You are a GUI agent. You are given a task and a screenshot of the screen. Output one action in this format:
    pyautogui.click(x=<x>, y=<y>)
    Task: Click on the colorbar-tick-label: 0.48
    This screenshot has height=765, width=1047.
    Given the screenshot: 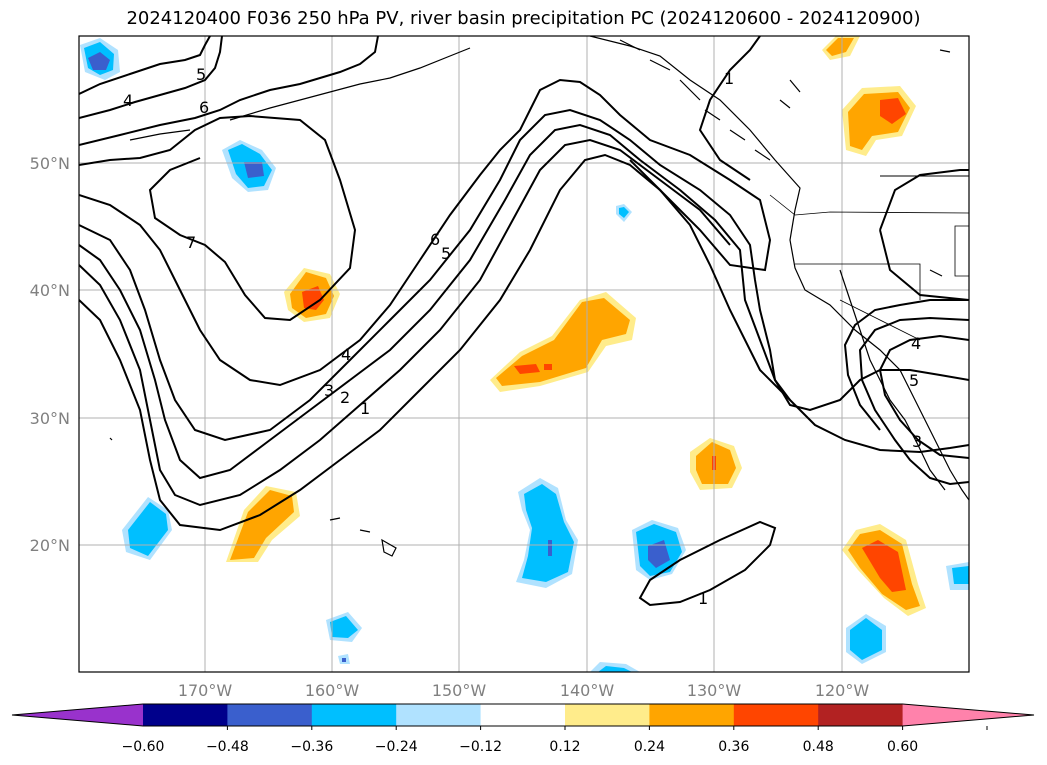 What is the action you would take?
    pyautogui.click(x=818, y=747)
    